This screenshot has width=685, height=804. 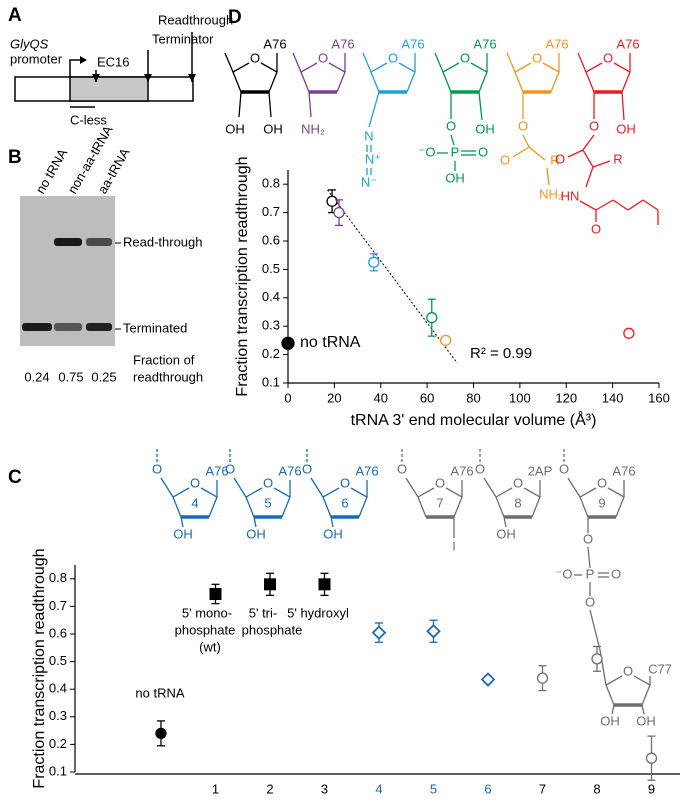 I want to click on atom-label: 8, so click(x=517, y=502).